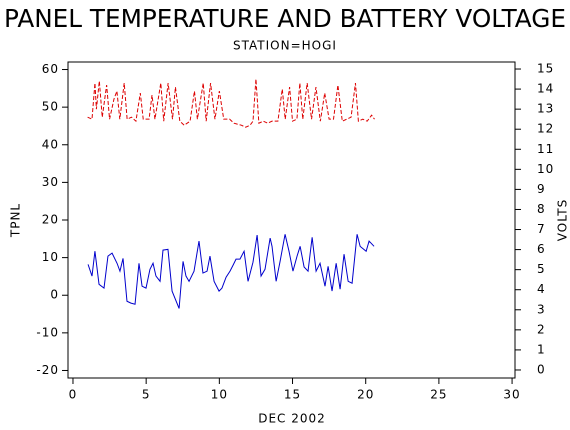  I want to click on y2-tick-label: 3, so click(541, 309).